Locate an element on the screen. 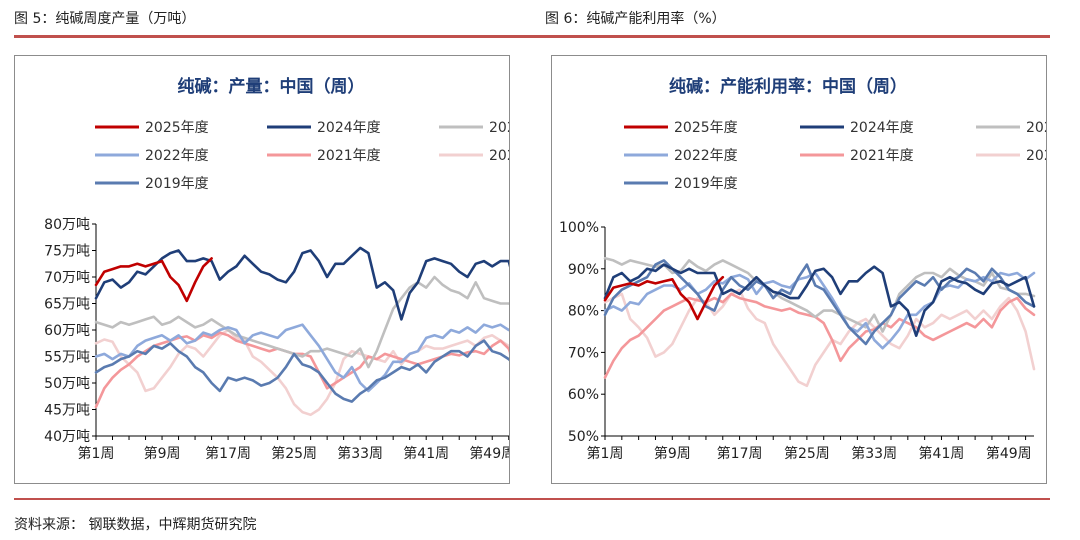 The height and width of the screenshot is (540, 1080). y-tick-label: 50% is located at coordinates (583, 437).